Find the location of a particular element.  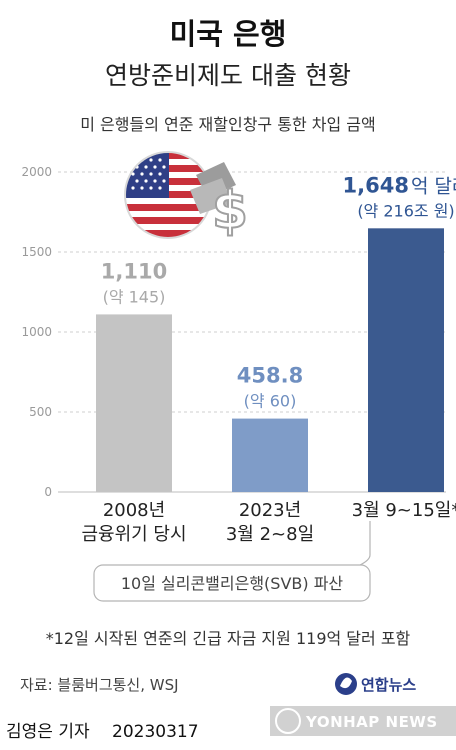

annotation-text: 10일 실리콘밸리은행(SVB) 파산 is located at coordinates (232, 583).